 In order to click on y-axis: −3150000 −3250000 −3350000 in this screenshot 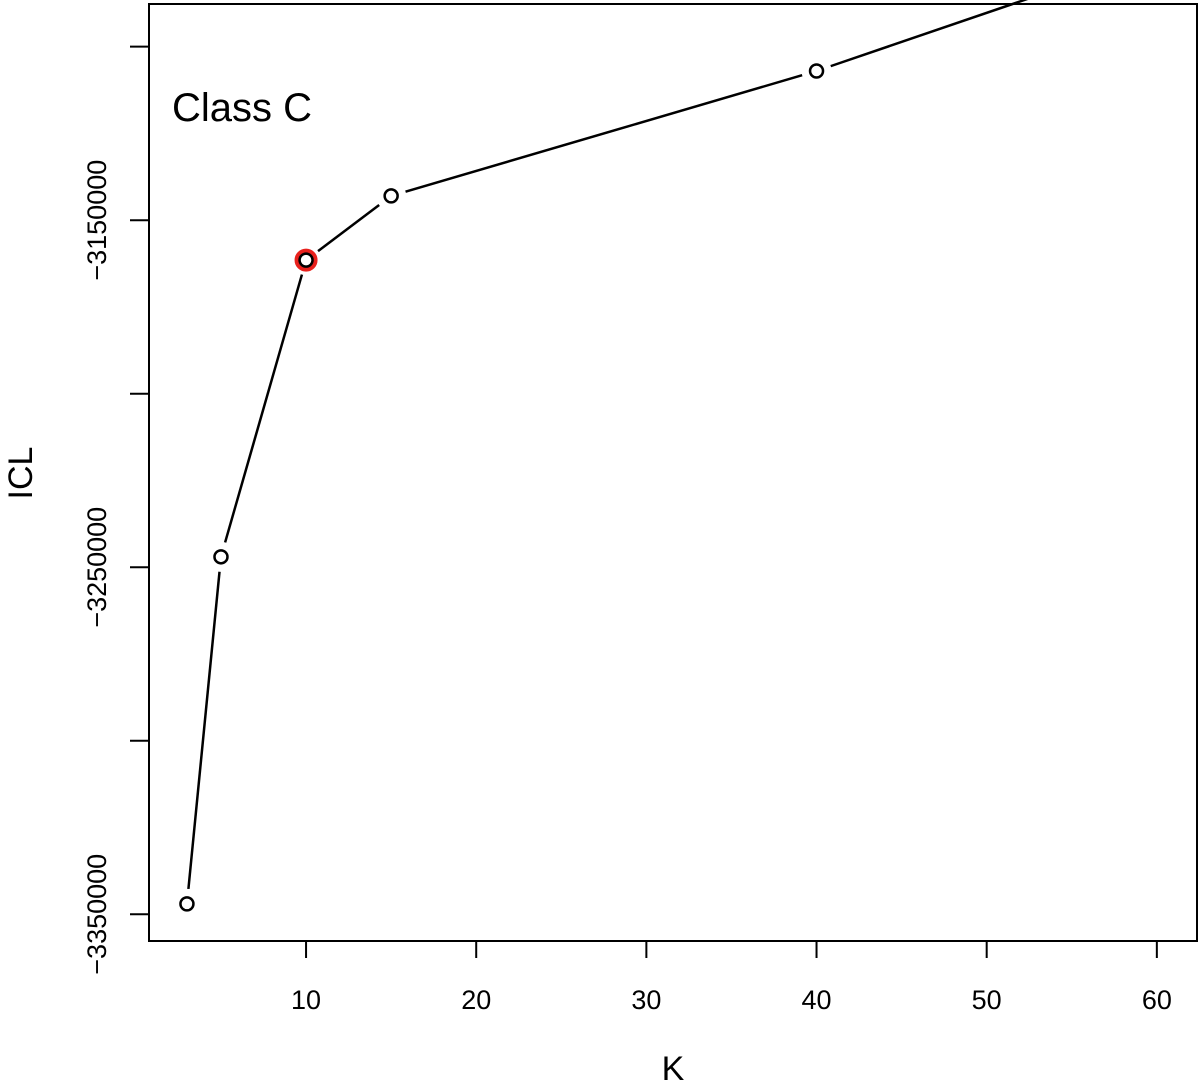, I will do `click(115, 510)`.